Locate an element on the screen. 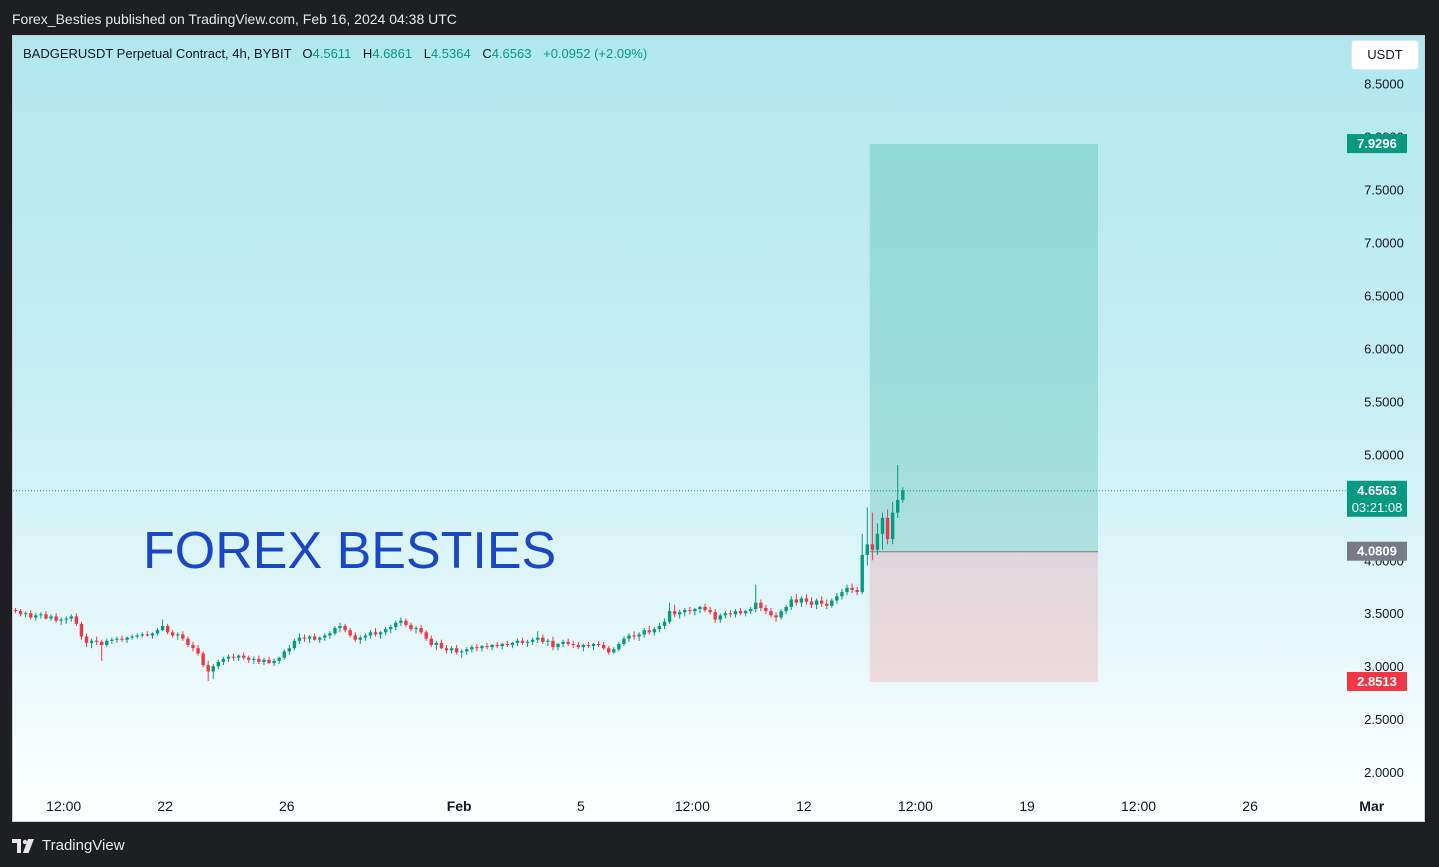 The image size is (1439, 867). watermark-text: FOREX BESTIES is located at coordinates (349, 551).